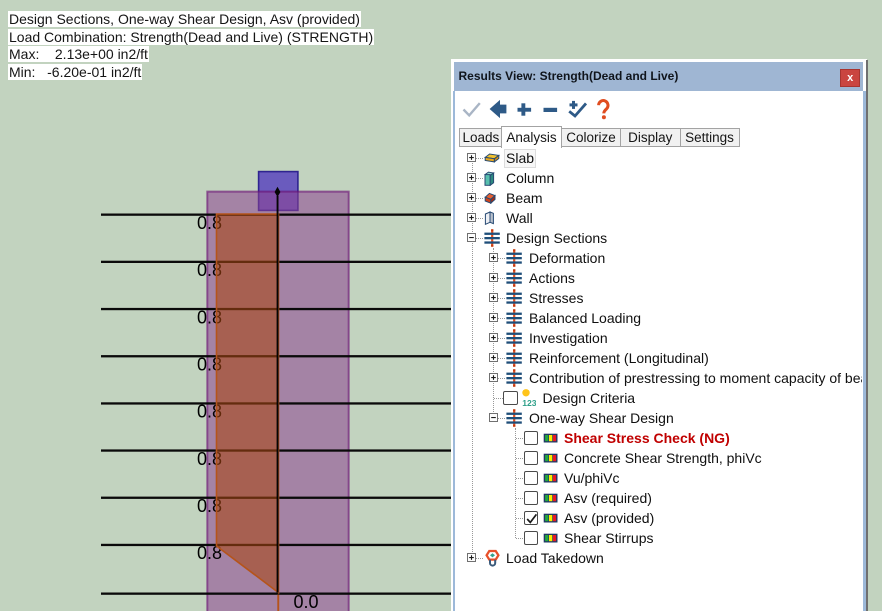 The image size is (882, 611). What do you see at coordinates (209, 553) in the screenshot?
I see `svg-text: 0.8` at bounding box center [209, 553].